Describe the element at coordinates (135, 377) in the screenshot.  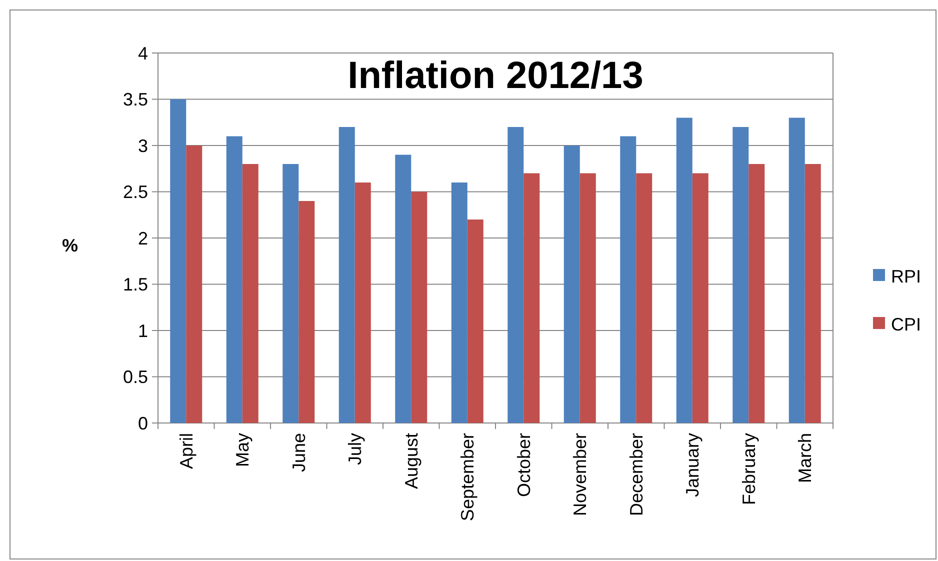
I see `y-tick-label: 0.5` at that location.